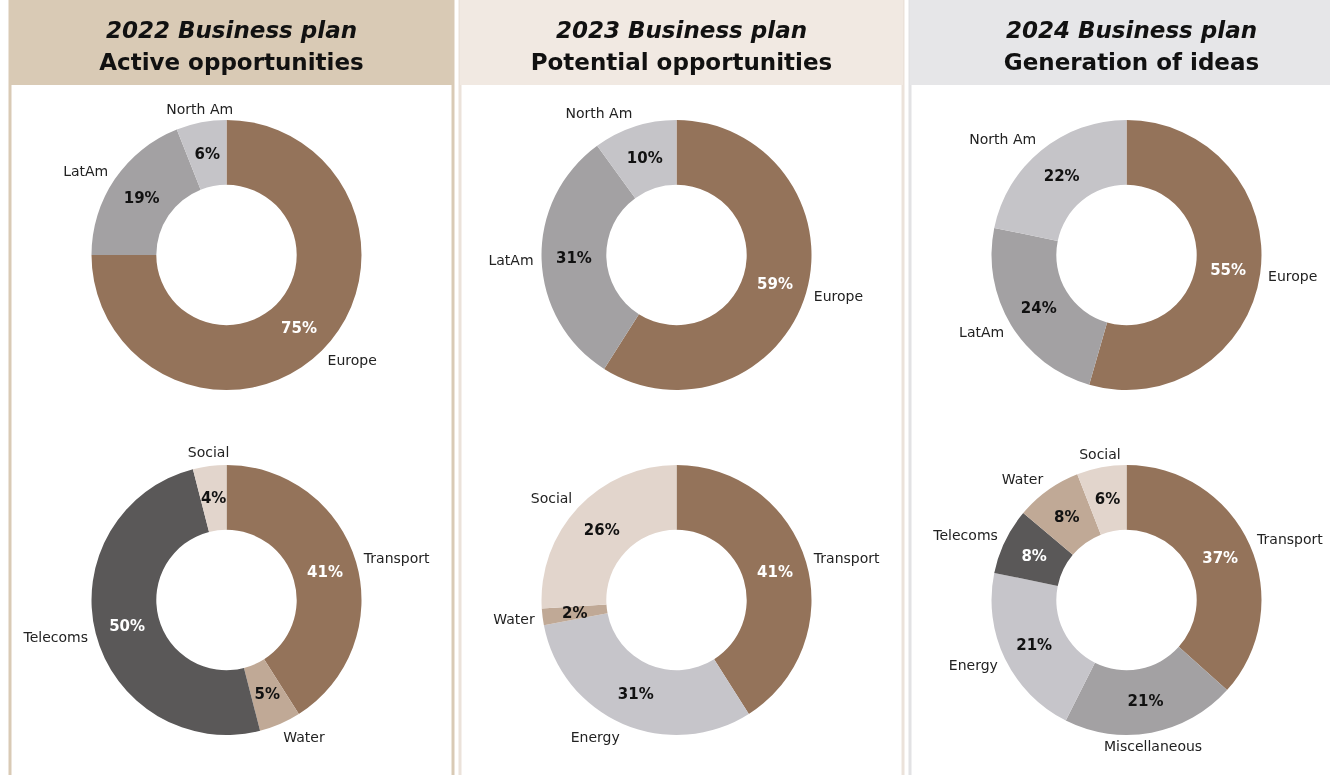  Describe the element at coordinates (141, 197) in the screenshot. I see `data-label: 19%` at that location.